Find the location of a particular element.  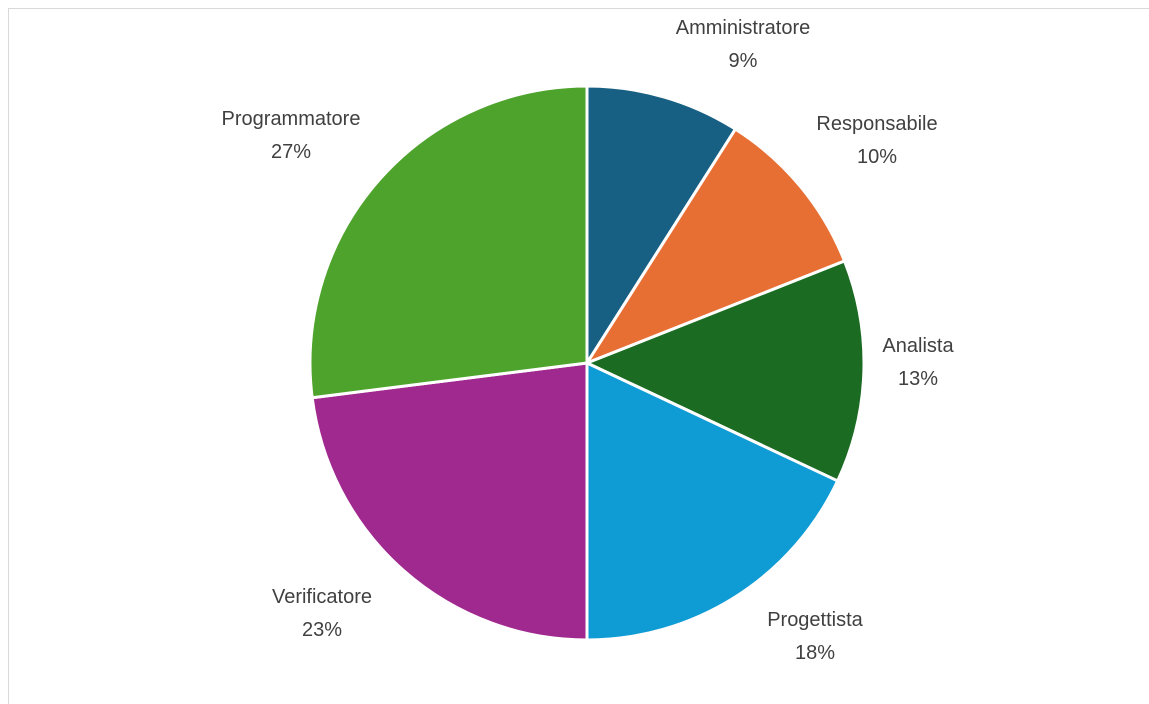

pie-slice-amministratore is located at coordinates (661, 224).